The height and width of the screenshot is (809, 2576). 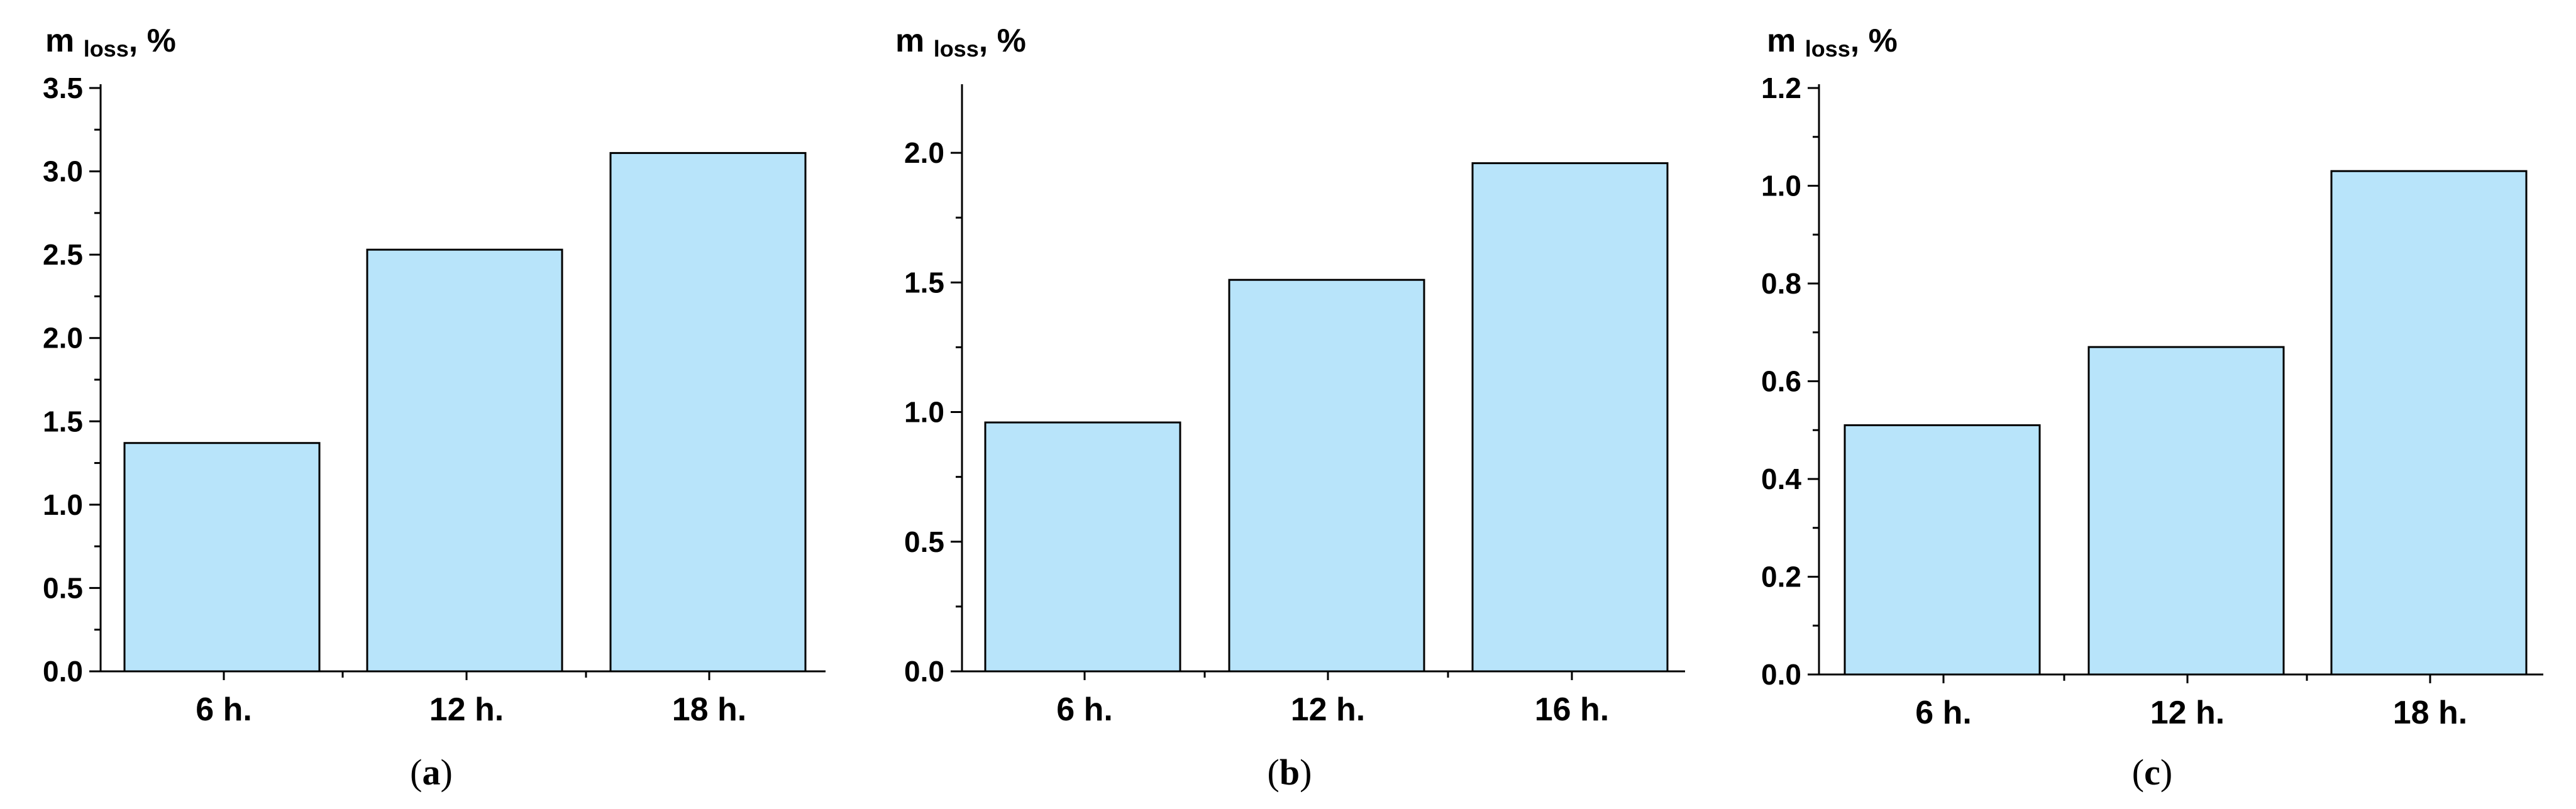 I want to click on y-tick-label: 0.4, so click(x=1781, y=479).